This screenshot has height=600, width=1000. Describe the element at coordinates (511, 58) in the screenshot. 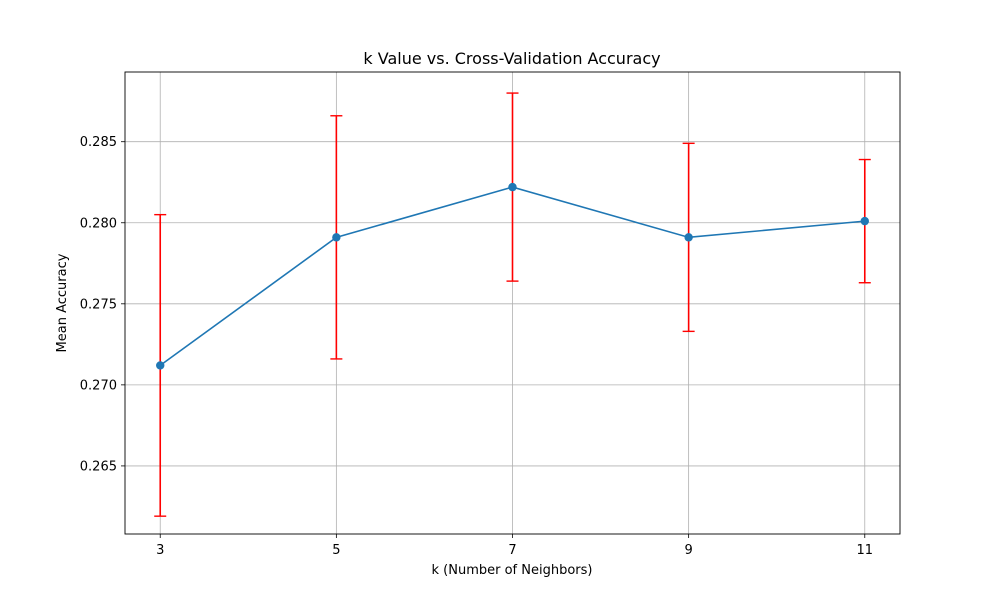

I see `chart-title: k Value vs. Cross-Validation Accuracy` at that location.